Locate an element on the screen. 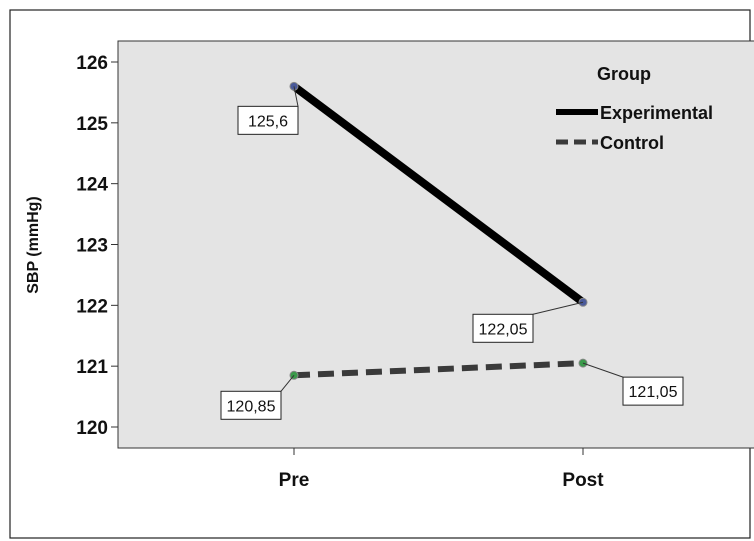 The height and width of the screenshot is (541, 754). data-label-text: 120,85 is located at coordinates (251, 406).